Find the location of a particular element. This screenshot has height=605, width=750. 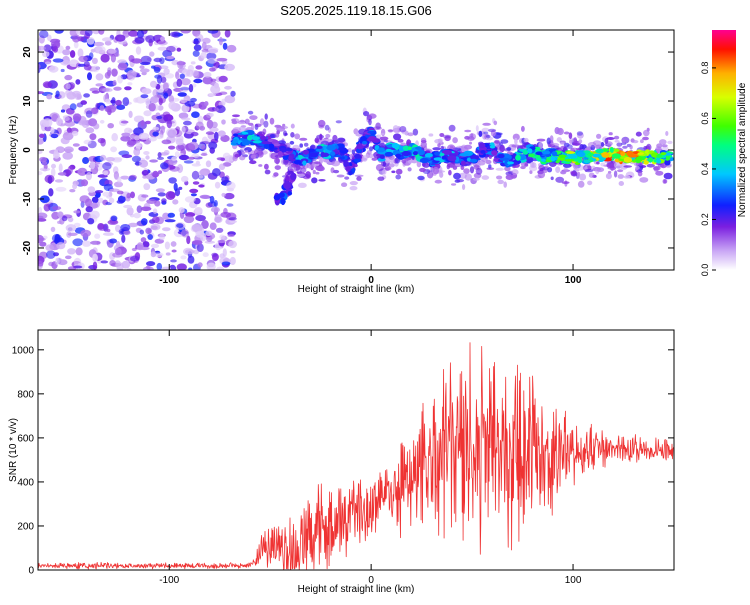

spectrogram-side-cell is located at coordinates (290, 193).